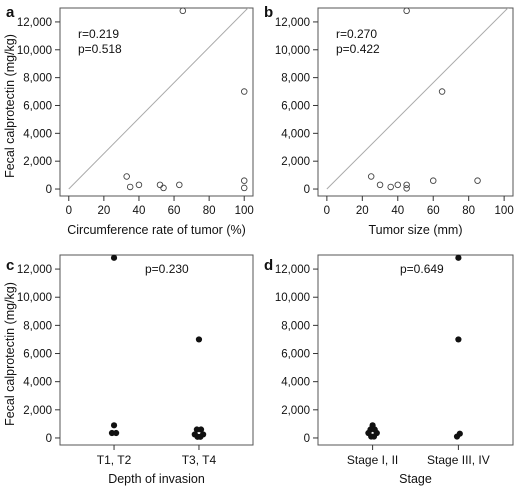 The height and width of the screenshot is (493, 520). Describe the element at coordinates (458, 460) in the screenshot. I see `x-tick-label: Stage III, IV` at that location.